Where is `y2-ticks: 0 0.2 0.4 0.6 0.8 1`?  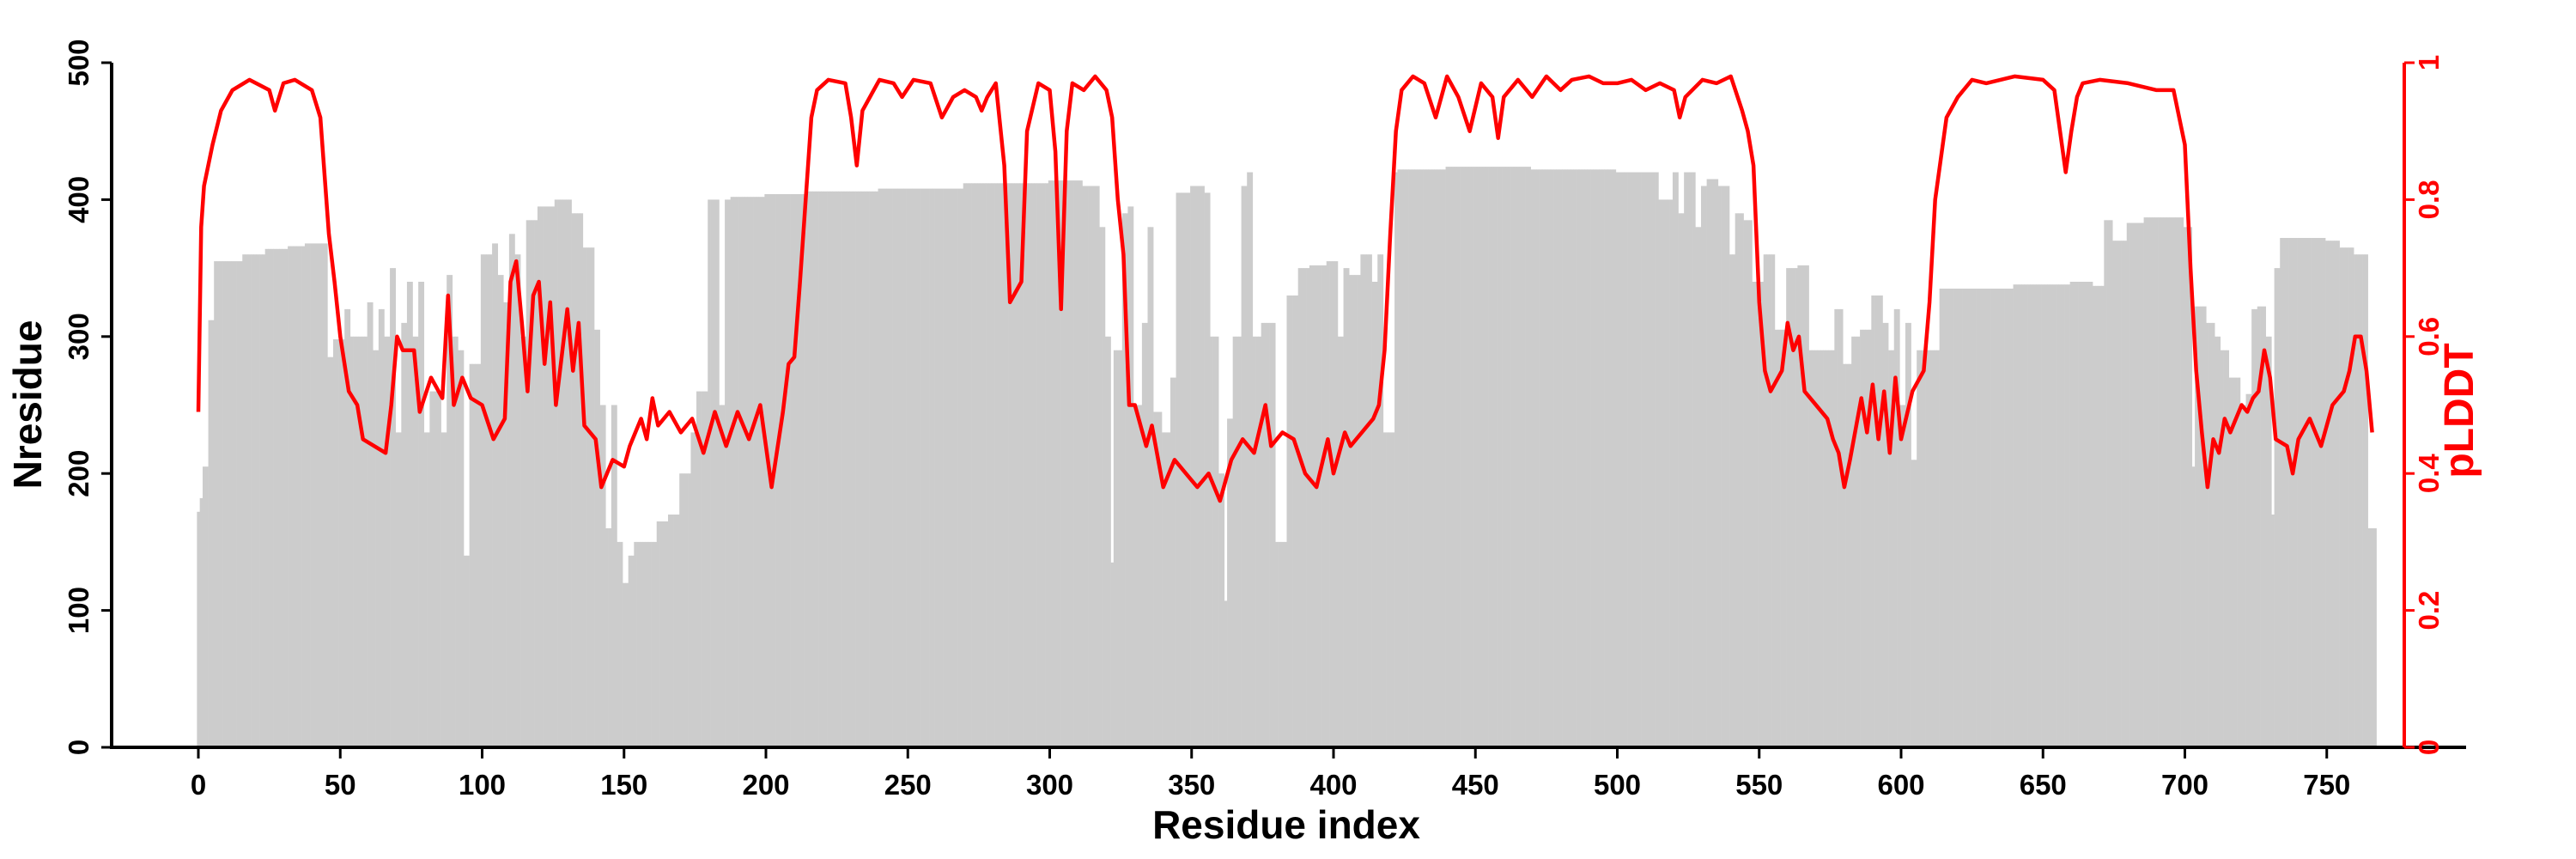 y2-ticks: 0 0.2 0.4 0.6 0.8 1 is located at coordinates (2424, 405).